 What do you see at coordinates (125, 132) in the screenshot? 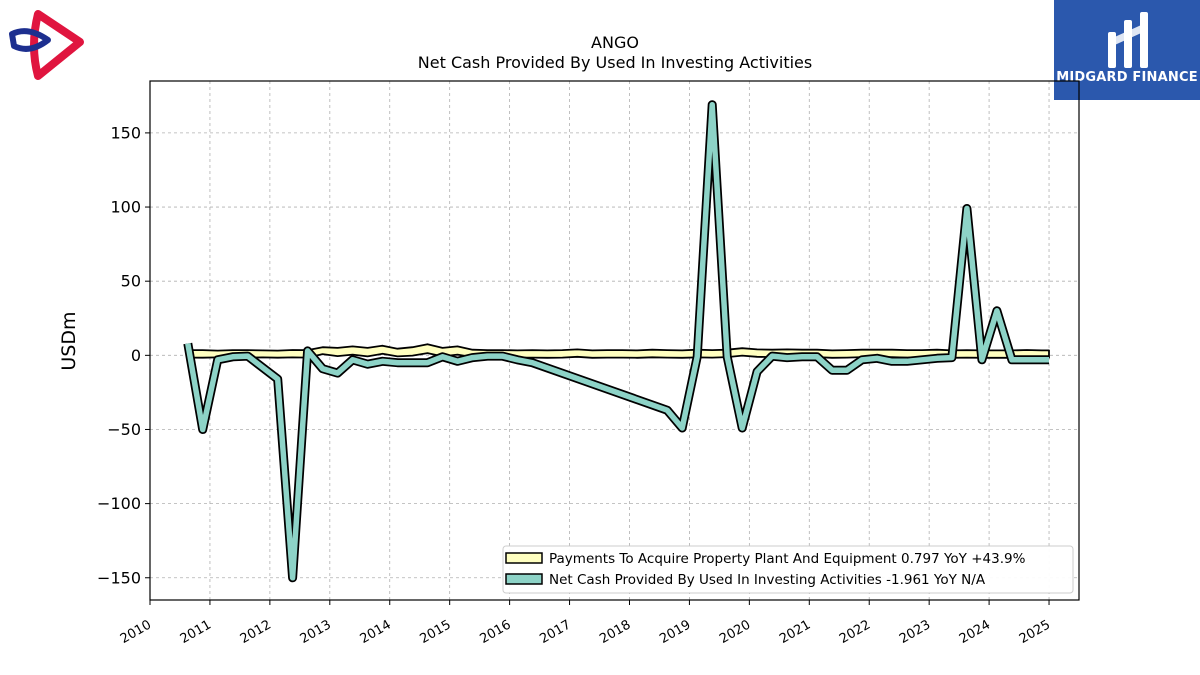
I see `y-tick-label: 150` at bounding box center [125, 132].